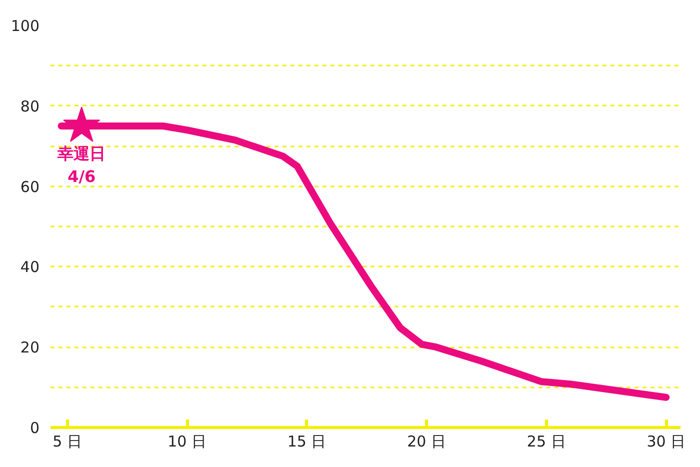 The image size is (700, 467). I want to click on x-tick-label: 25 日, so click(546, 441).